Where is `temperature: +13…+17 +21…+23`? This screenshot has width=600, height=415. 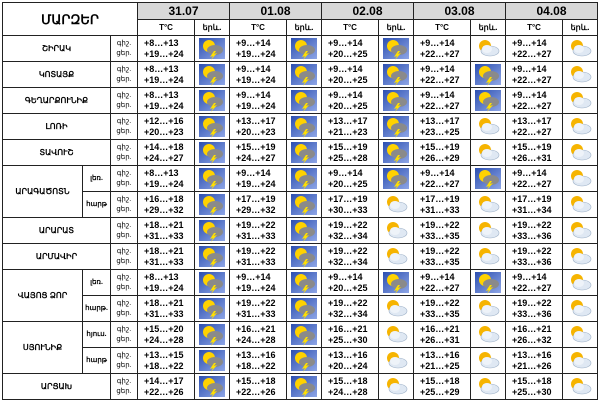 temperature: +13…+17 +21…+23 is located at coordinates (350, 126).